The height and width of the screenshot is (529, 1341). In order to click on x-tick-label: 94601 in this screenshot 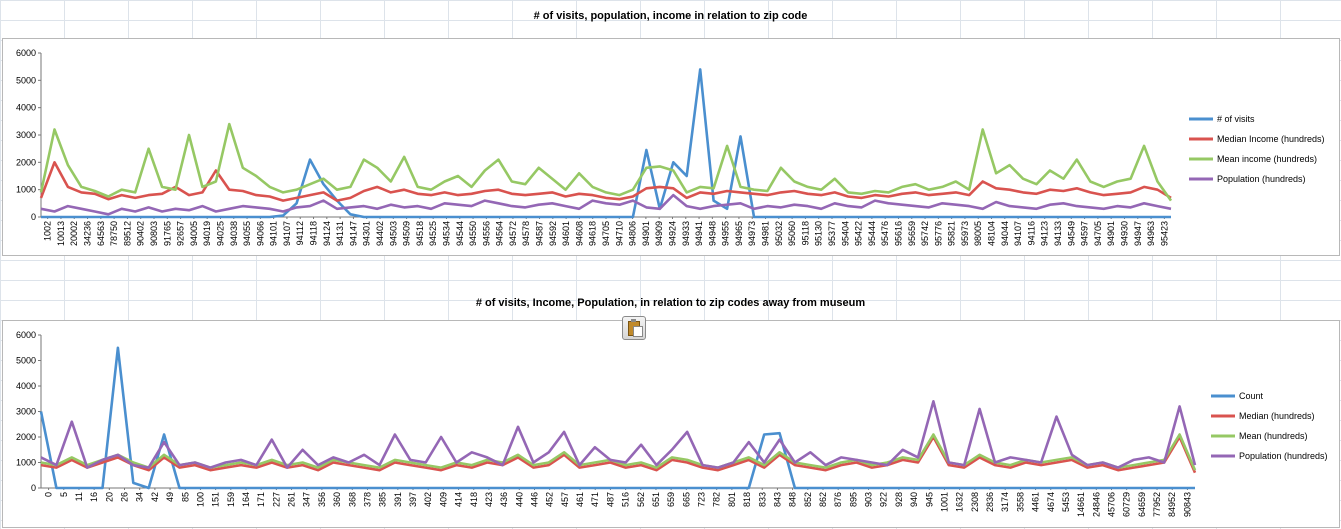, I will do `click(566, 233)`.